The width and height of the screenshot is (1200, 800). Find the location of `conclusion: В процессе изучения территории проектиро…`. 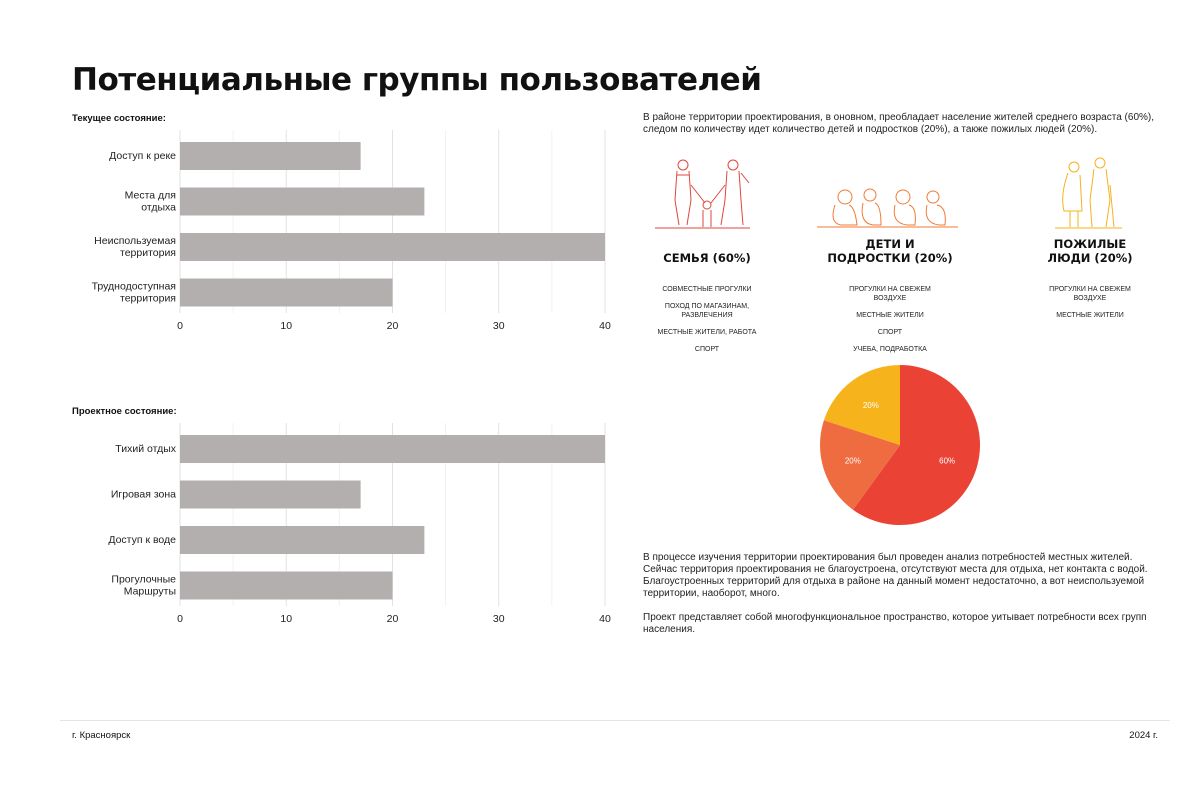

conclusion: В процессе изучения территории проектиро… is located at coordinates (903, 594).